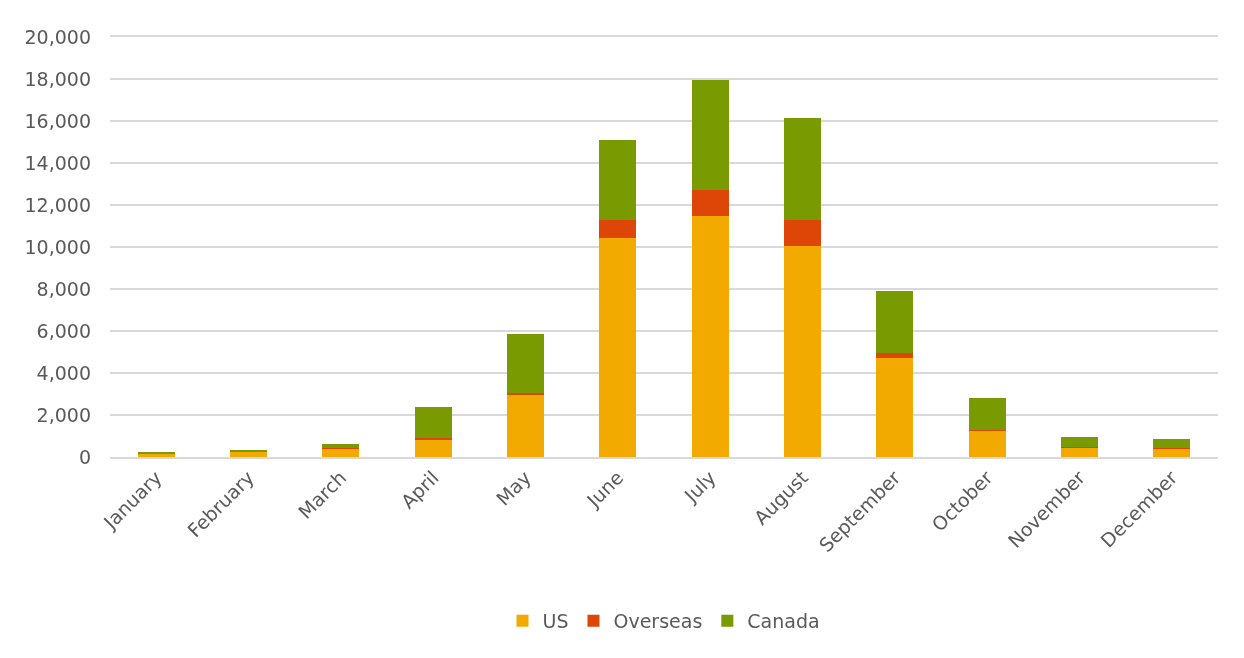  Describe the element at coordinates (57, 36) in the screenshot. I see `y-tick-label: 20,000` at that location.